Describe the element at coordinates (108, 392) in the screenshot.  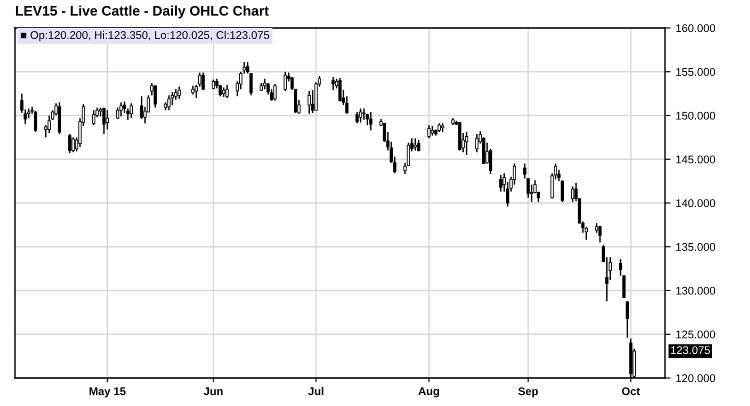
I see `x-tick-label: May 15` at that location.